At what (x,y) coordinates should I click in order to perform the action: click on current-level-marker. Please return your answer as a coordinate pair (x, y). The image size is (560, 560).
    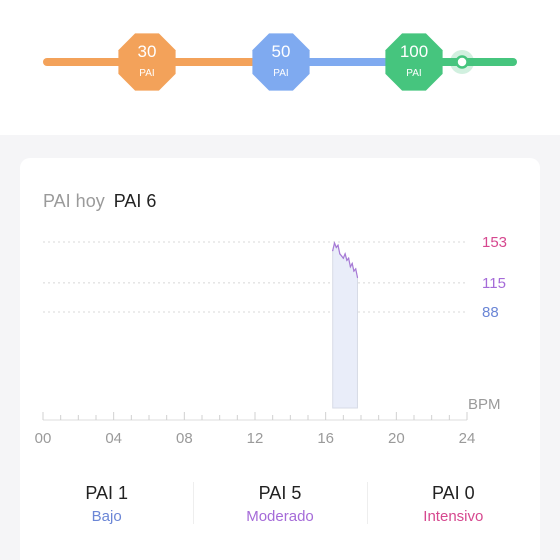
    Looking at the image, I should click on (462, 62).